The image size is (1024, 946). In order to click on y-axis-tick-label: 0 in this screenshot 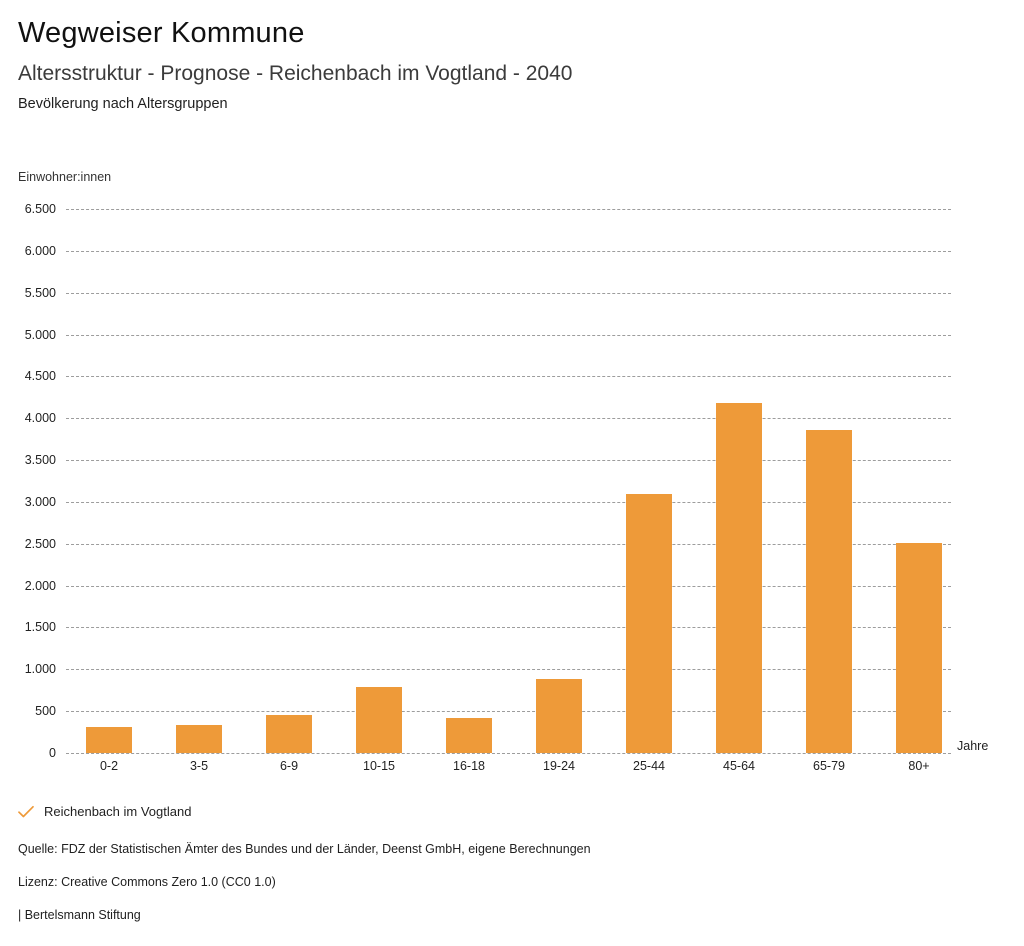, I will do `click(52, 753)`.